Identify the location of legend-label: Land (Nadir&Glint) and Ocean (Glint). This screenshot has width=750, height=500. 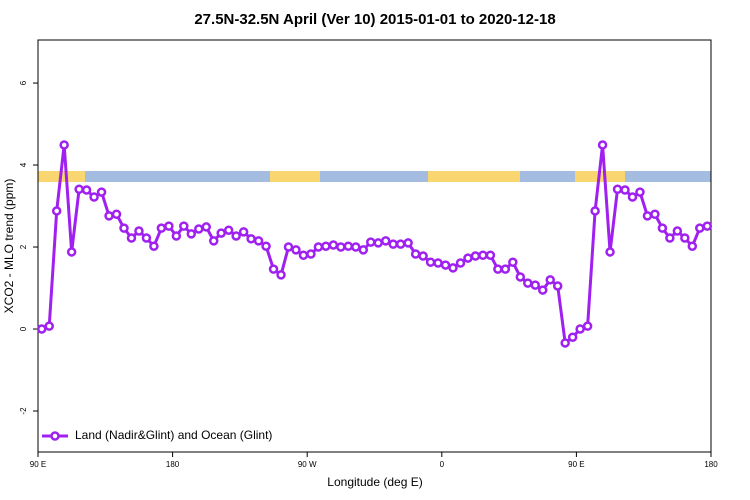
(173, 435).